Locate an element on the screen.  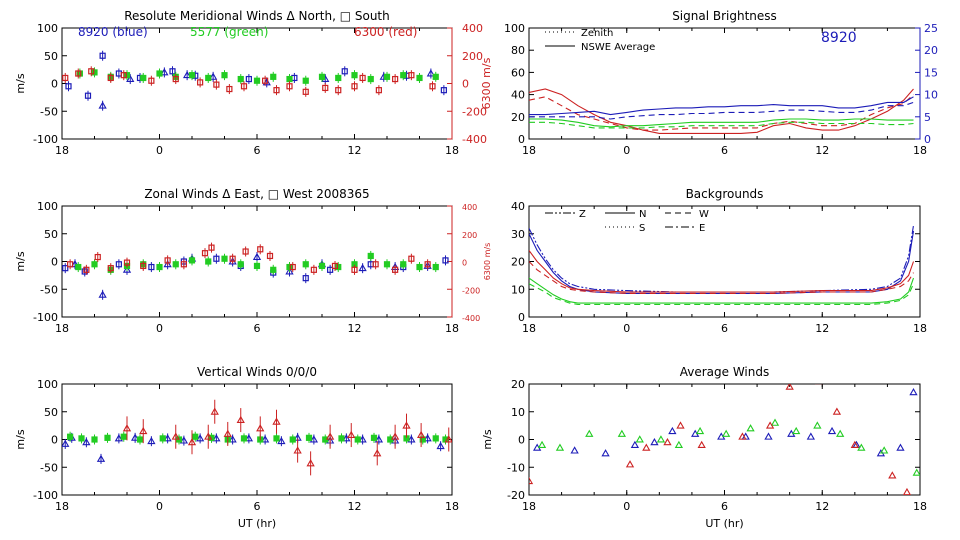
right-y-tick-label: 5 is located at coordinates (927, 117).